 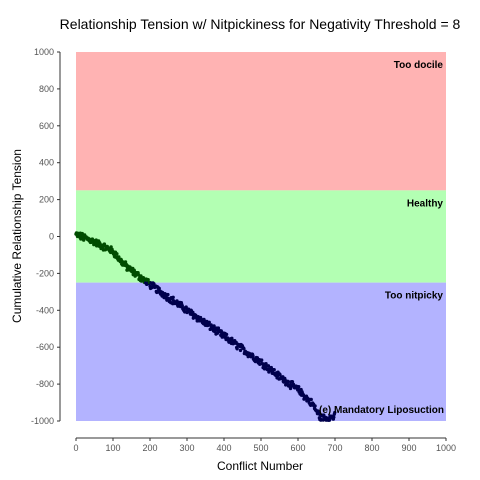 What do you see at coordinates (297, 448) in the screenshot?
I see `x-tick-label: 600` at bounding box center [297, 448].